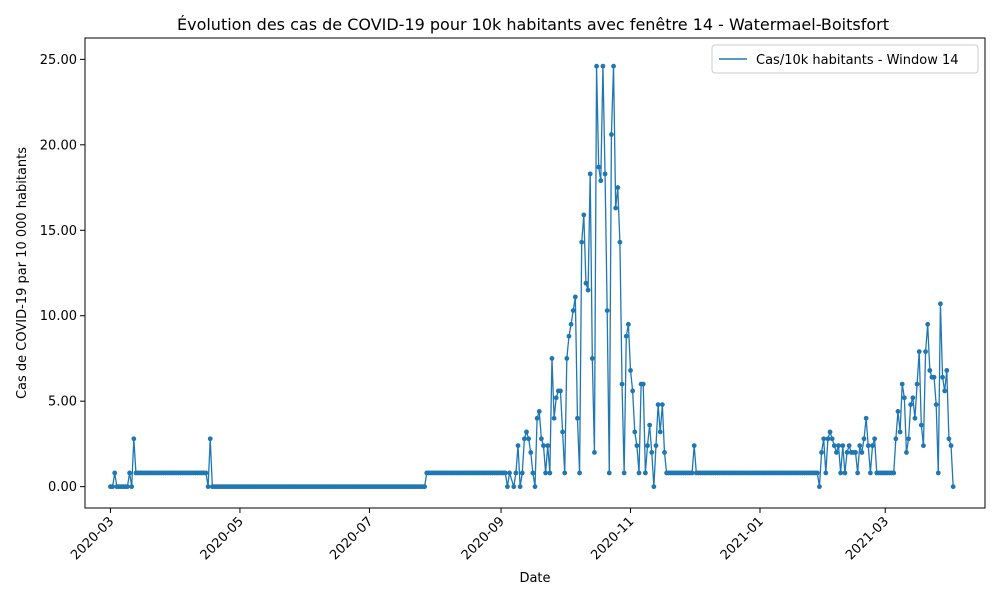  What do you see at coordinates (845, 59) in the screenshot?
I see `legend: Cas/10k habitants - Window 14` at bounding box center [845, 59].